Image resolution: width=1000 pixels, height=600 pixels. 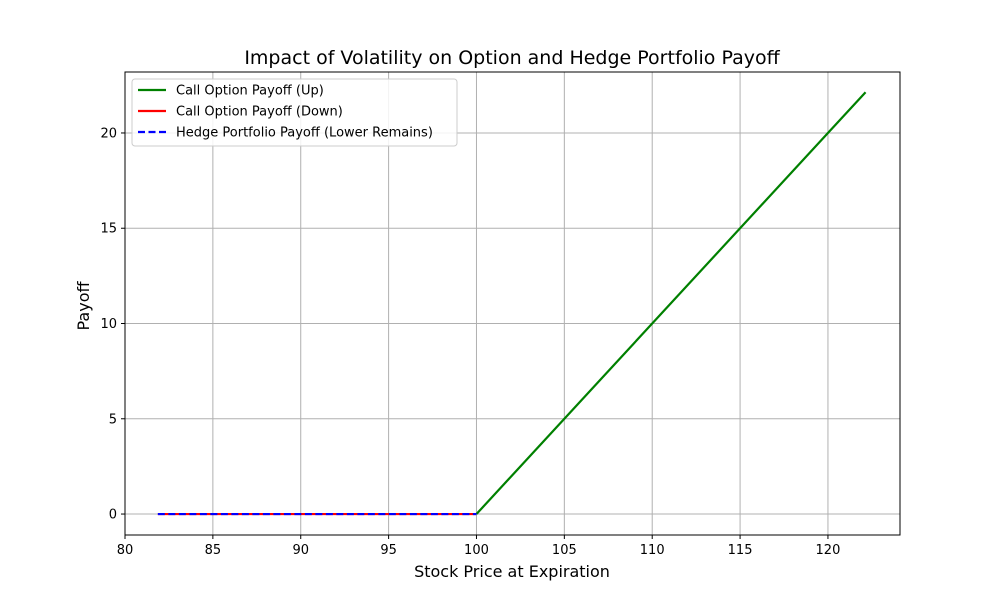 What do you see at coordinates (213, 550) in the screenshot?
I see `x-tick-label: 85` at bounding box center [213, 550].